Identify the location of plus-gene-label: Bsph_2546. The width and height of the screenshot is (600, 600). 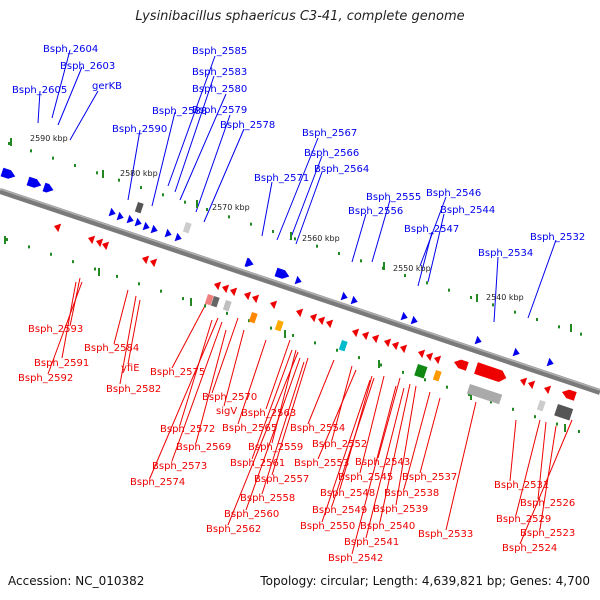
(453, 193).